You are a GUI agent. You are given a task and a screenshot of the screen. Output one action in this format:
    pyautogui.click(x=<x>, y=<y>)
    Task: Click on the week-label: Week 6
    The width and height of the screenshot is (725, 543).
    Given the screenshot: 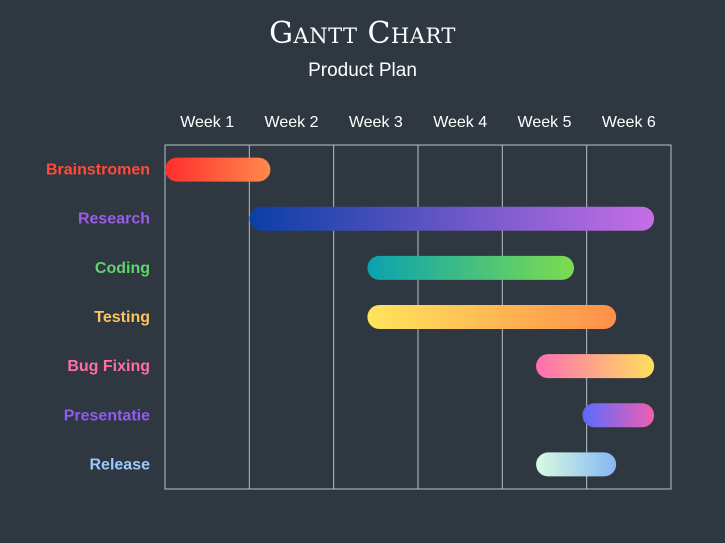 What is the action you would take?
    pyautogui.click(x=629, y=122)
    